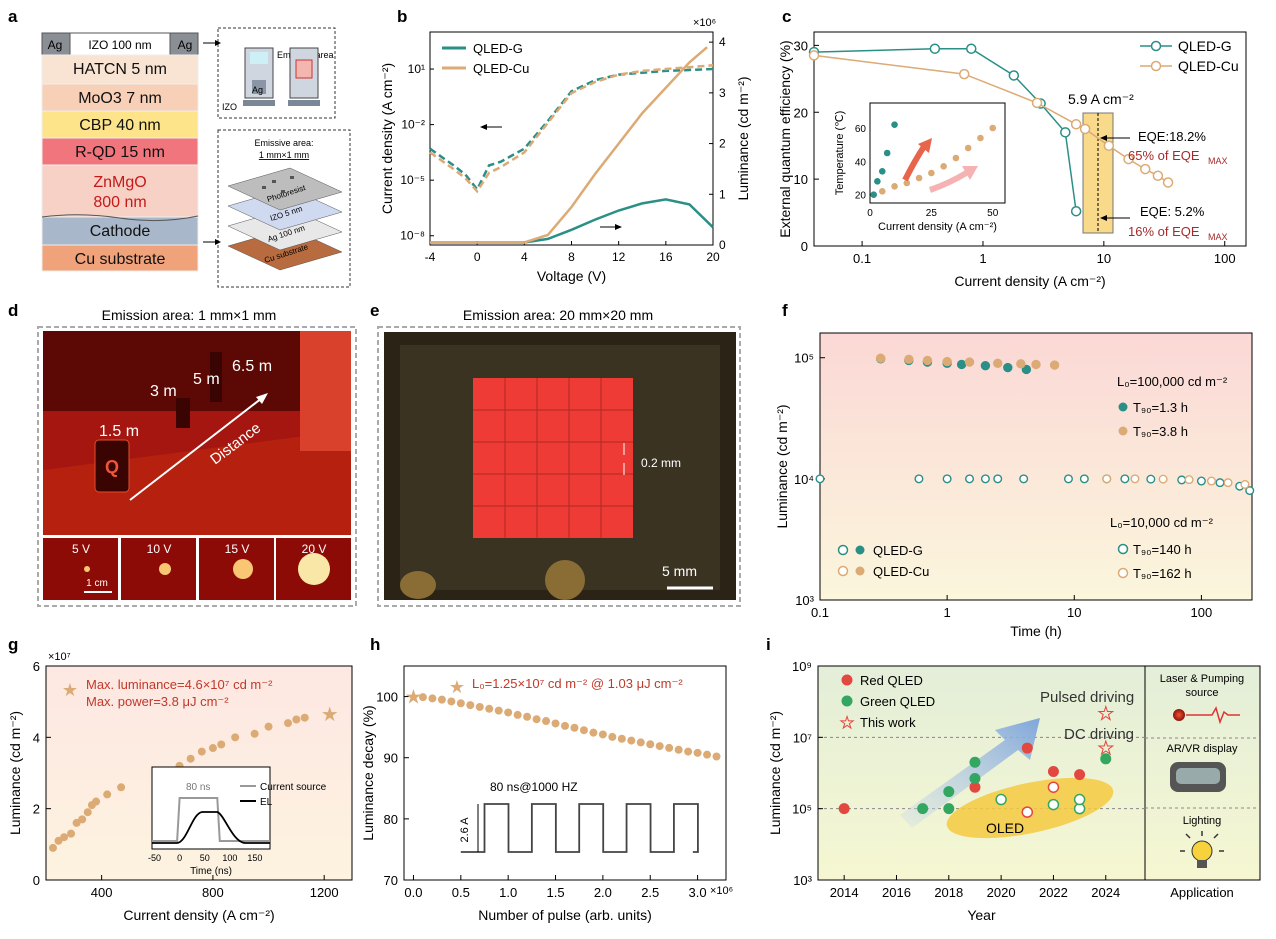  Describe the element at coordinates (993, 213) in the screenshot. I see `c-inset-xtick: 50` at that location.